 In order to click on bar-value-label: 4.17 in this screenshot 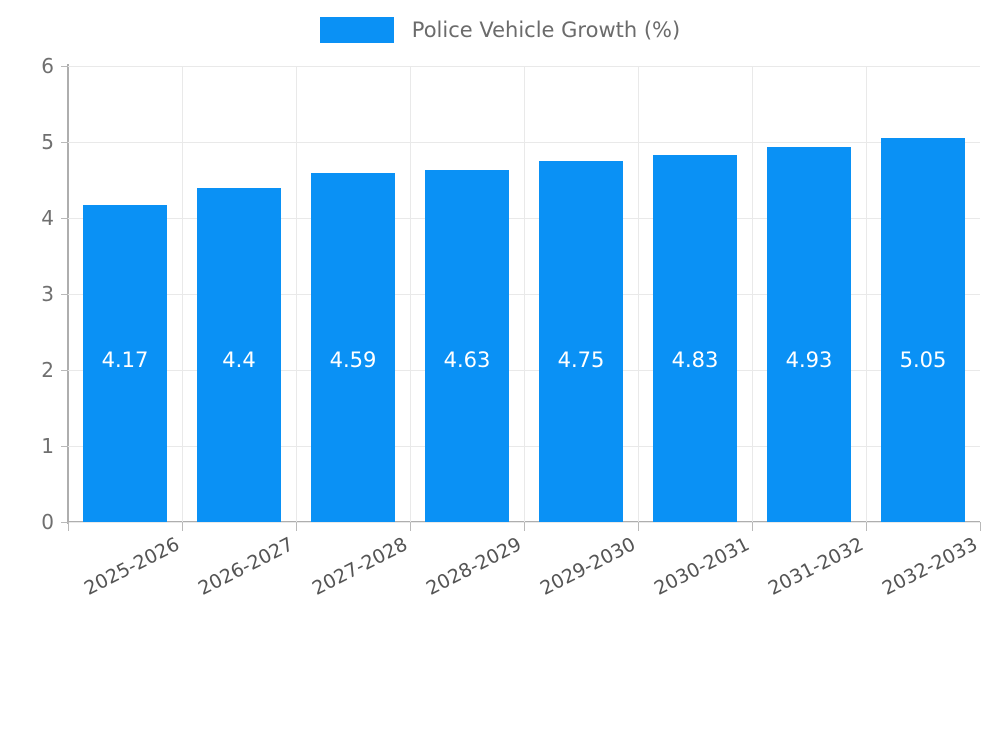, I will do `click(125, 360)`.